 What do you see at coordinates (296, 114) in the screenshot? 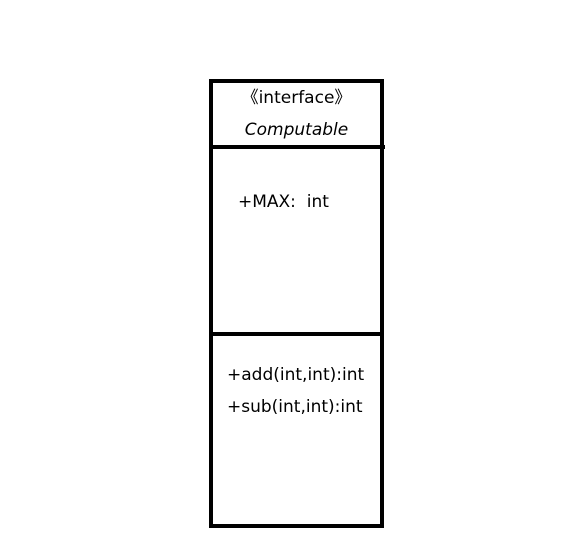
I see `name-compartment: 《interface》 Computable` at bounding box center [296, 114].